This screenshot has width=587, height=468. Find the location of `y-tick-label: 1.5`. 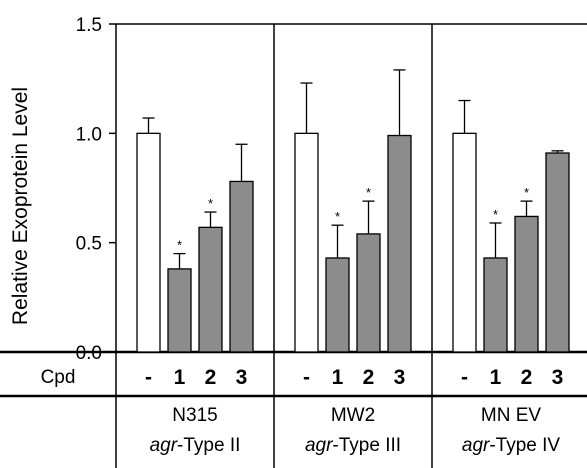

y-tick-label: 1.5 is located at coordinates (89, 25).